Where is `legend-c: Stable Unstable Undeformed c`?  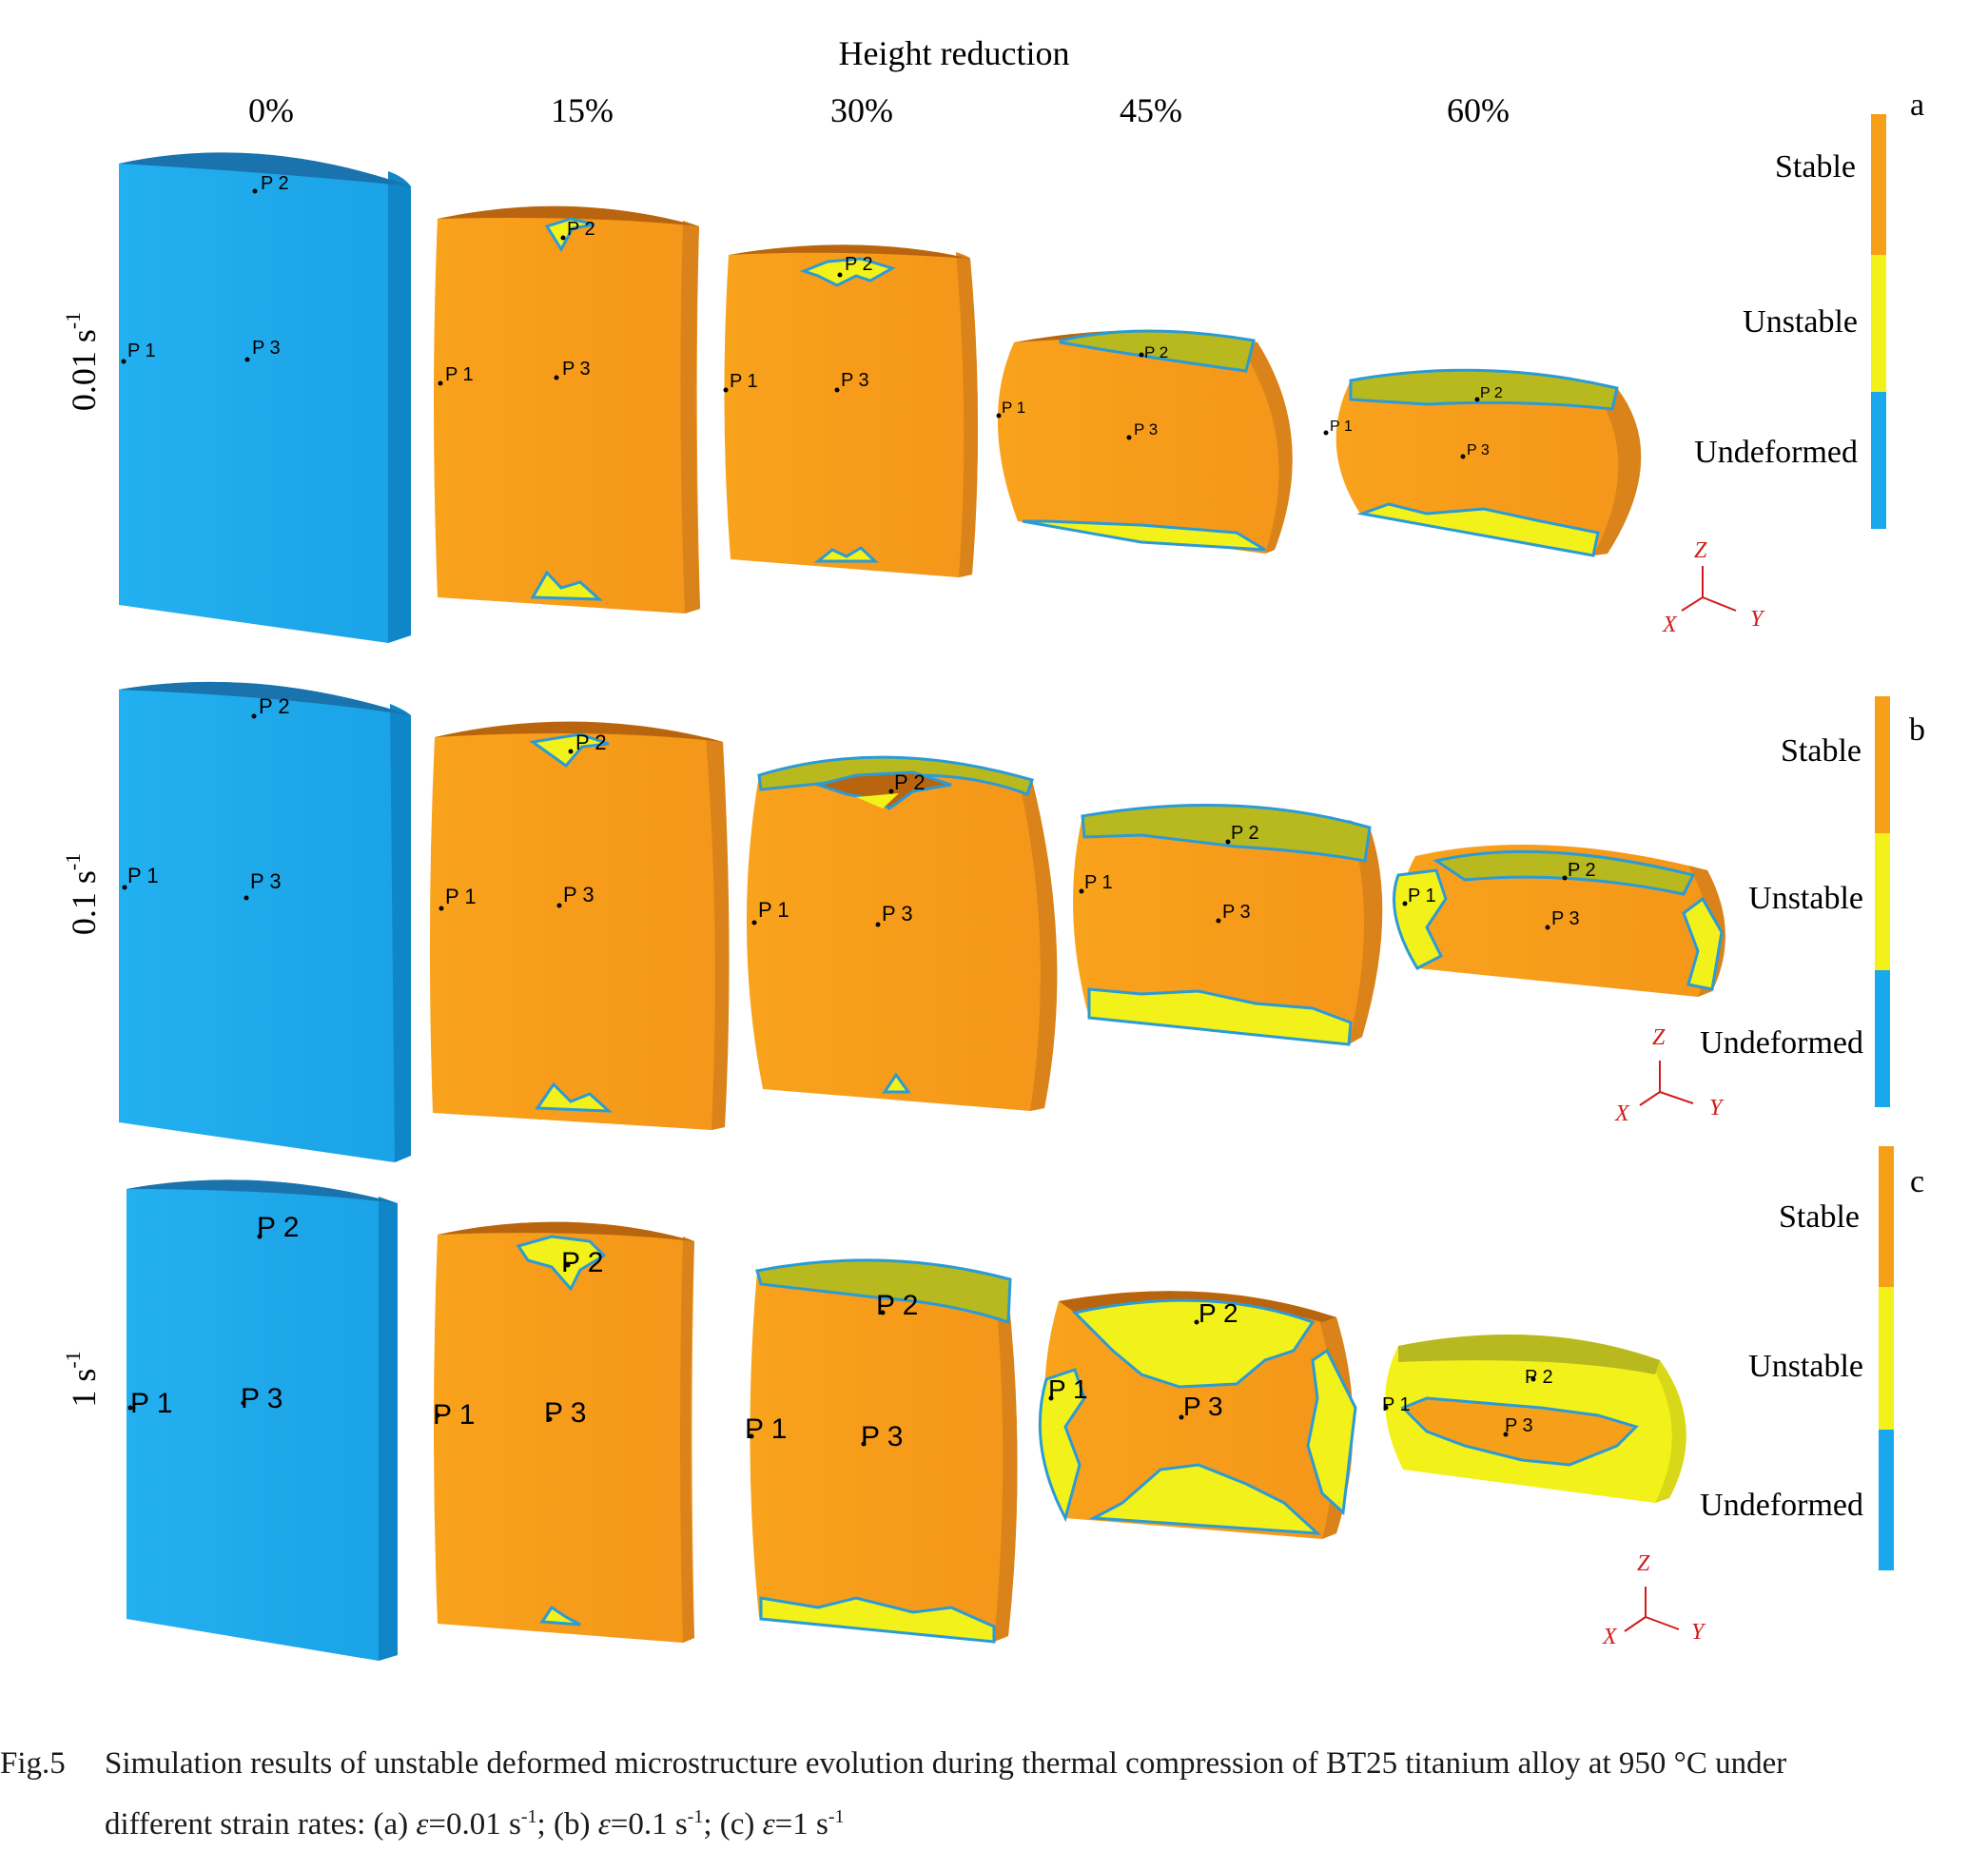 legend-c: Stable Unstable Undeformed c is located at coordinates (1812, 1358).